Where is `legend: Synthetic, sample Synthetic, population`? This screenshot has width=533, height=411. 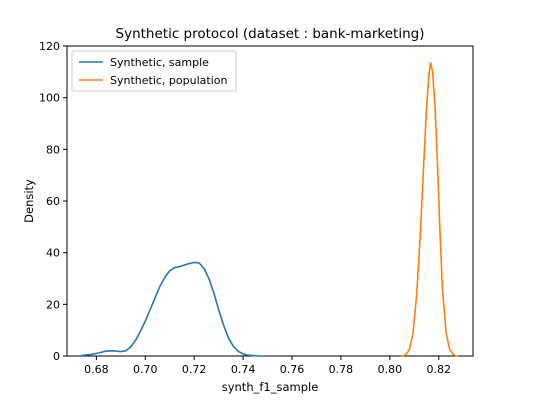 legend: Synthetic, sample Synthetic, population is located at coordinates (154, 71).